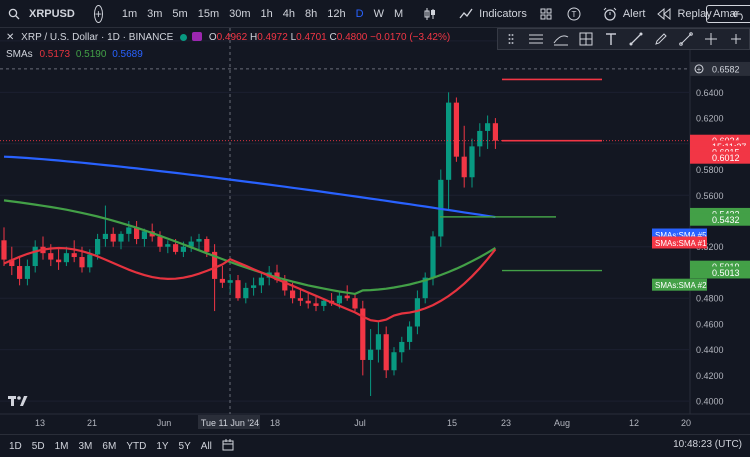  Describe the element at coordinates (726, 158) in the screenshot. I see `price-label-c: 0.6012` at that location.